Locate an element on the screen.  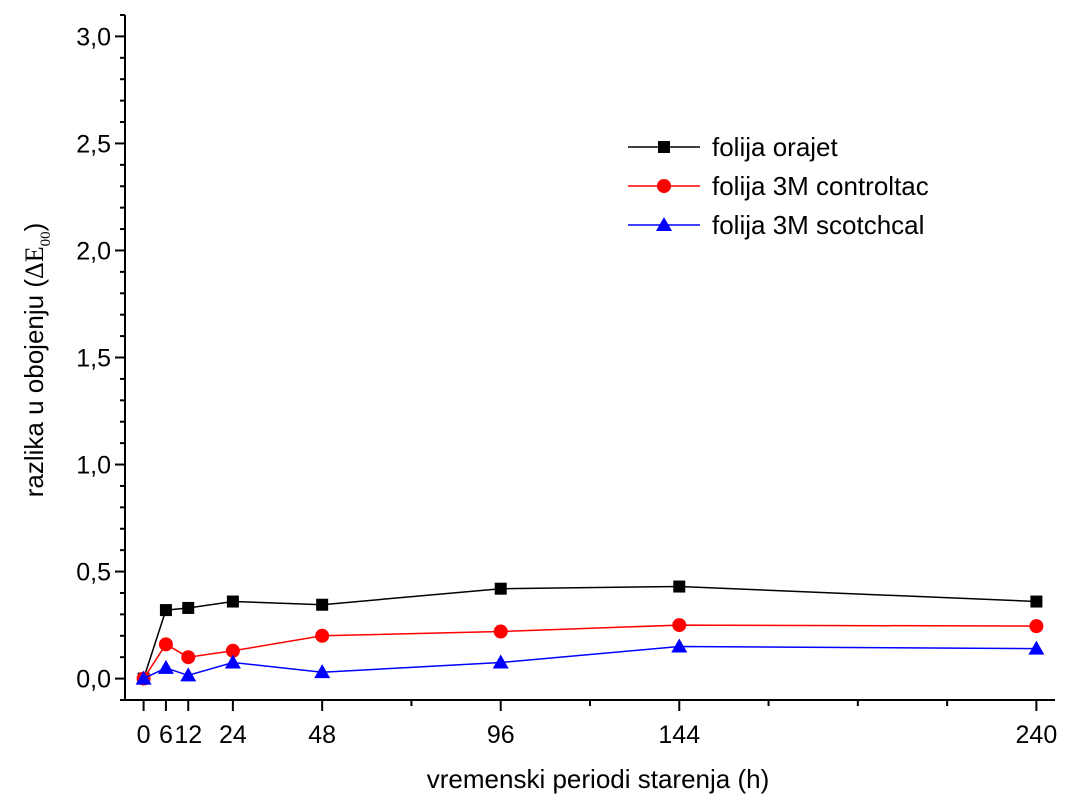
y-tick-label: 1,0 is located at coordinates (93, 466).